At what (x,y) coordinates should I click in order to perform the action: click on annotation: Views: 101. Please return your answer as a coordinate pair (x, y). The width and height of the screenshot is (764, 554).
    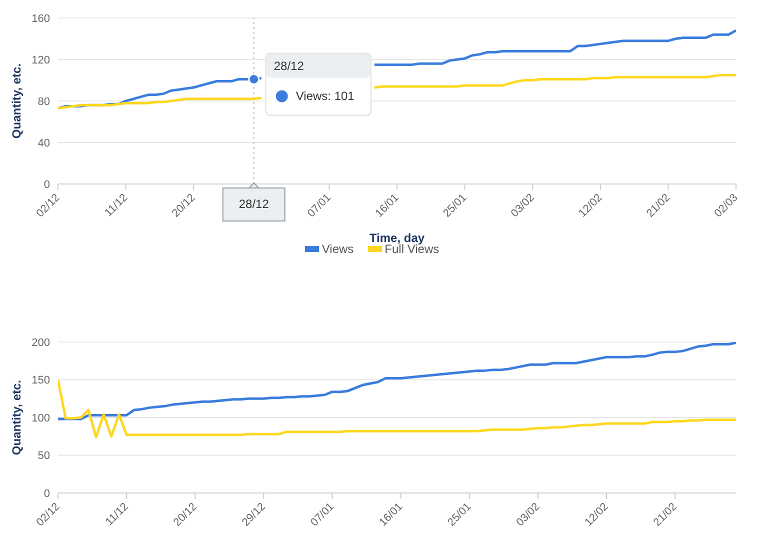
    Looking at the image, I should click on (325, 96).